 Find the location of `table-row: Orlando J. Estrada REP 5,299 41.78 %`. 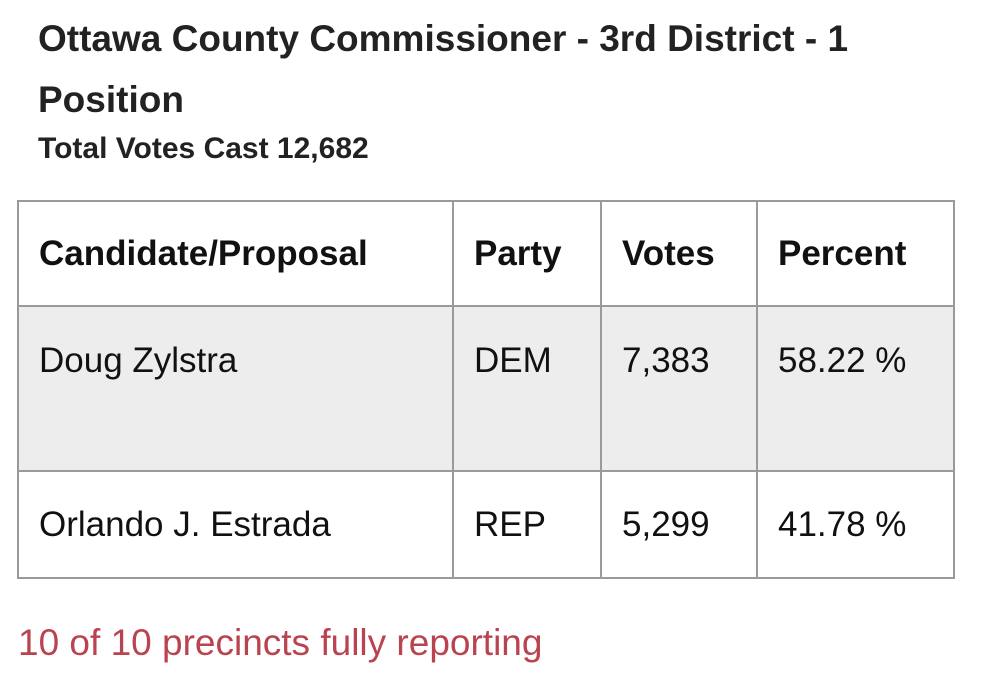

table-row: Orlando J. Estrada REP 5,299 41.78 % is located at coordinates (486, 524).